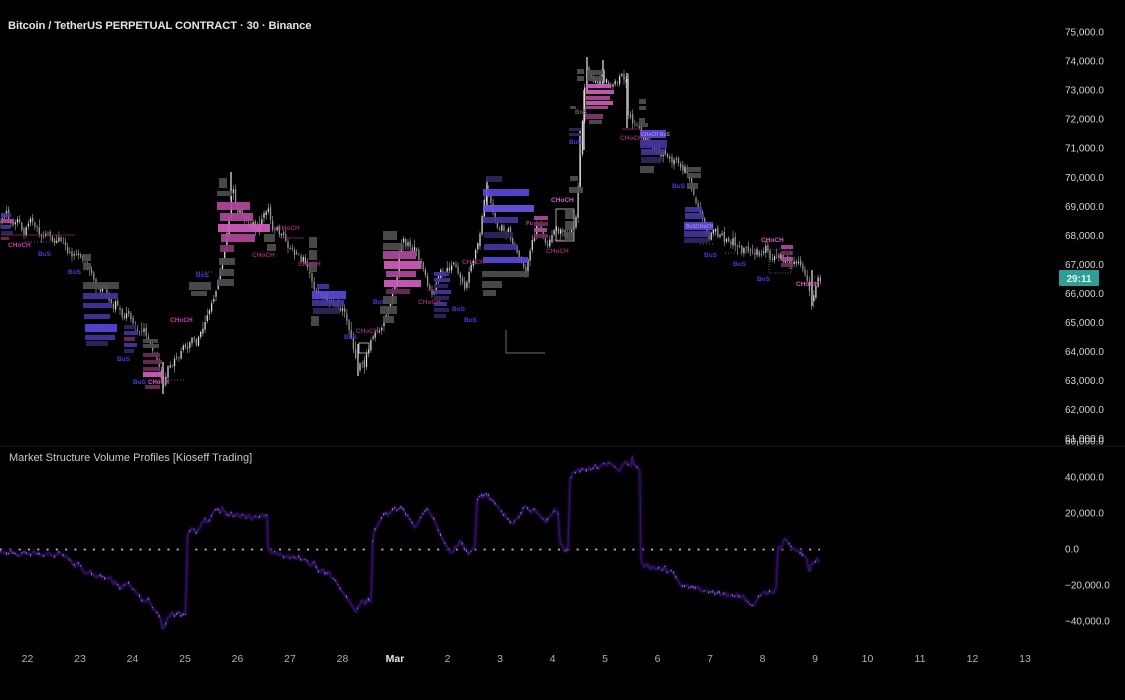 The image size is (1125, 700). I want to click on svg-text: 7, so click(710, 659).